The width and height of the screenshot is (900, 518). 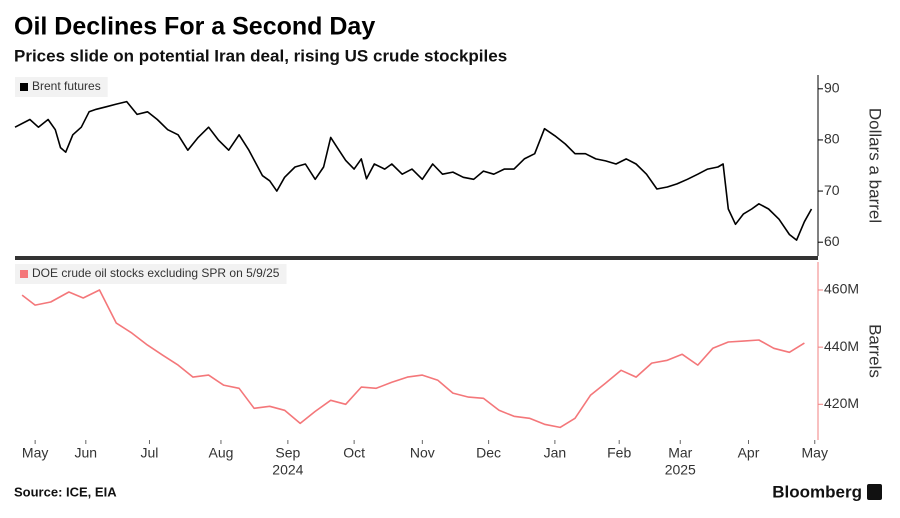 I want to click on x-tick-label: Jan, so click(x=555, y=453).